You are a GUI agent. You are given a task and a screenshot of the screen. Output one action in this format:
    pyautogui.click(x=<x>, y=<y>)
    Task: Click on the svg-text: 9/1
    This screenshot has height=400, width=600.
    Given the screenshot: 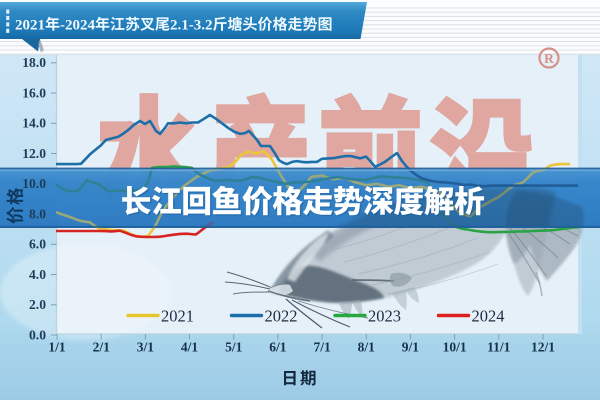 What is the action you would take?
    pyautogui.click(x=411, y=347)
    